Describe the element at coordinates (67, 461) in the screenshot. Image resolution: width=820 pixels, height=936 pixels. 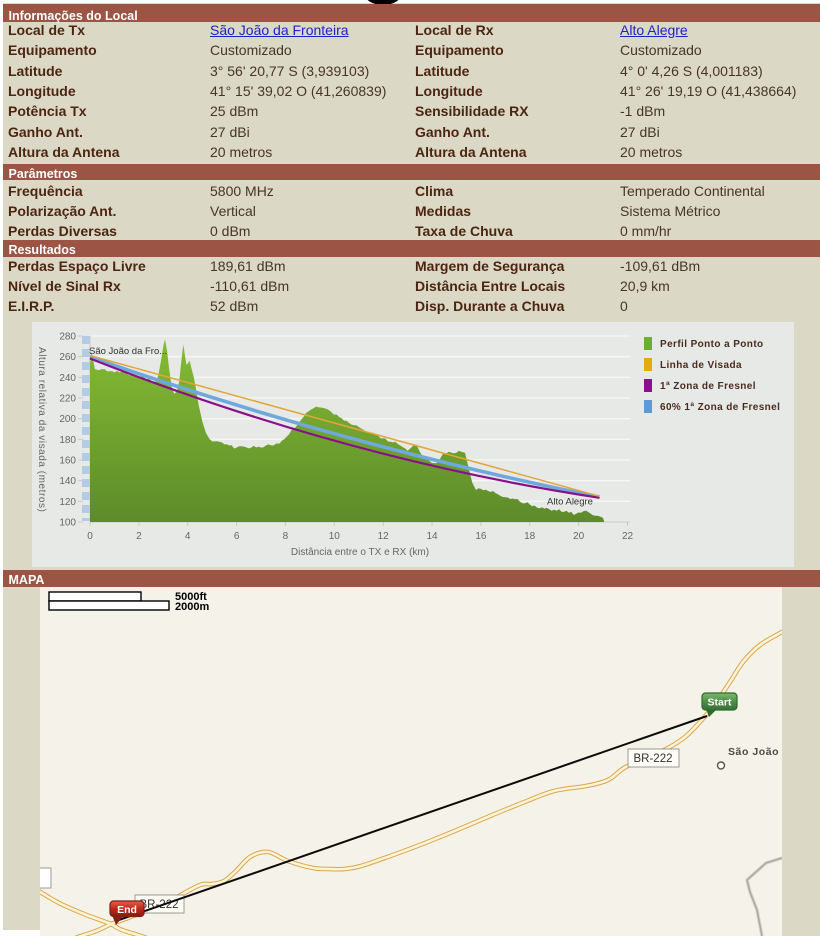
I see `svg-text: 160` at that location.